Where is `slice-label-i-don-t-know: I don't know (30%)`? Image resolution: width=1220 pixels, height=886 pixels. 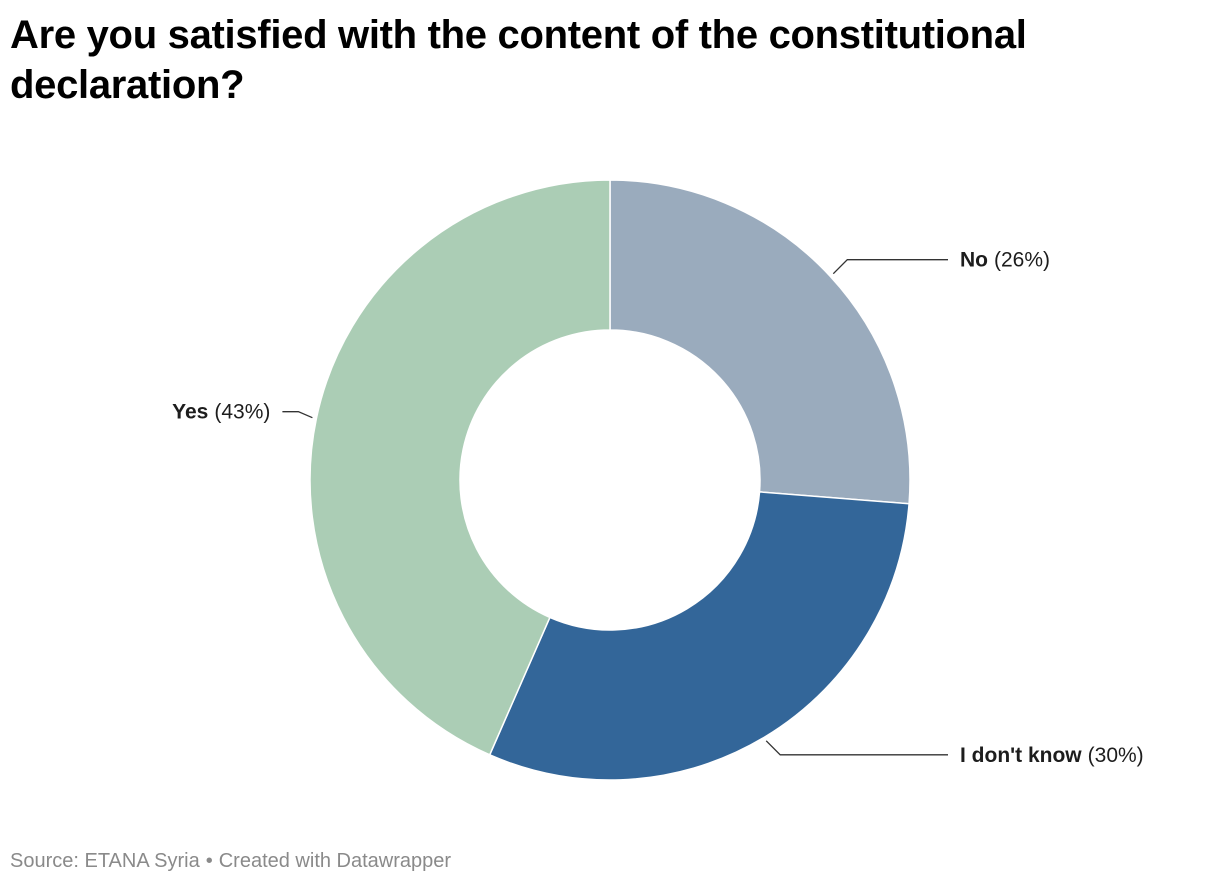 slice-label-i-don-t-know: I don't know (30%) is located at coordinates (1052, 755).